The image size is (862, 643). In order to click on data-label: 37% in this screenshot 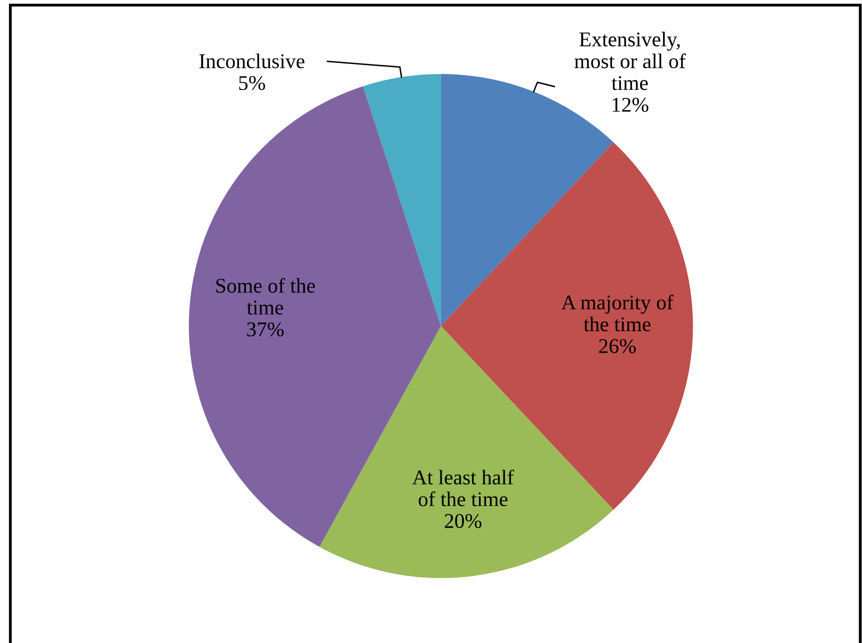, I will do `click(265, 329)`.